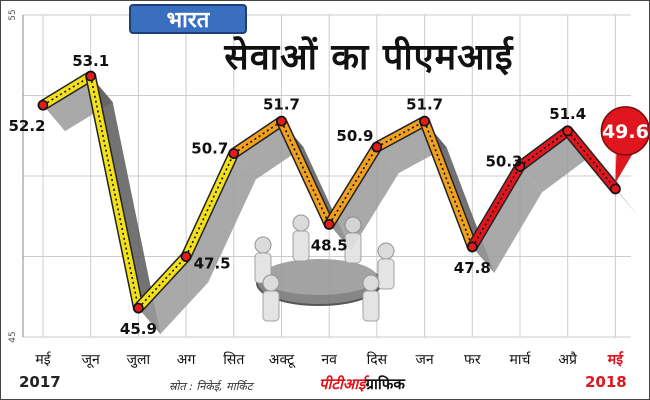  I want to click on y-tick-label: 45, so click(13, 336).